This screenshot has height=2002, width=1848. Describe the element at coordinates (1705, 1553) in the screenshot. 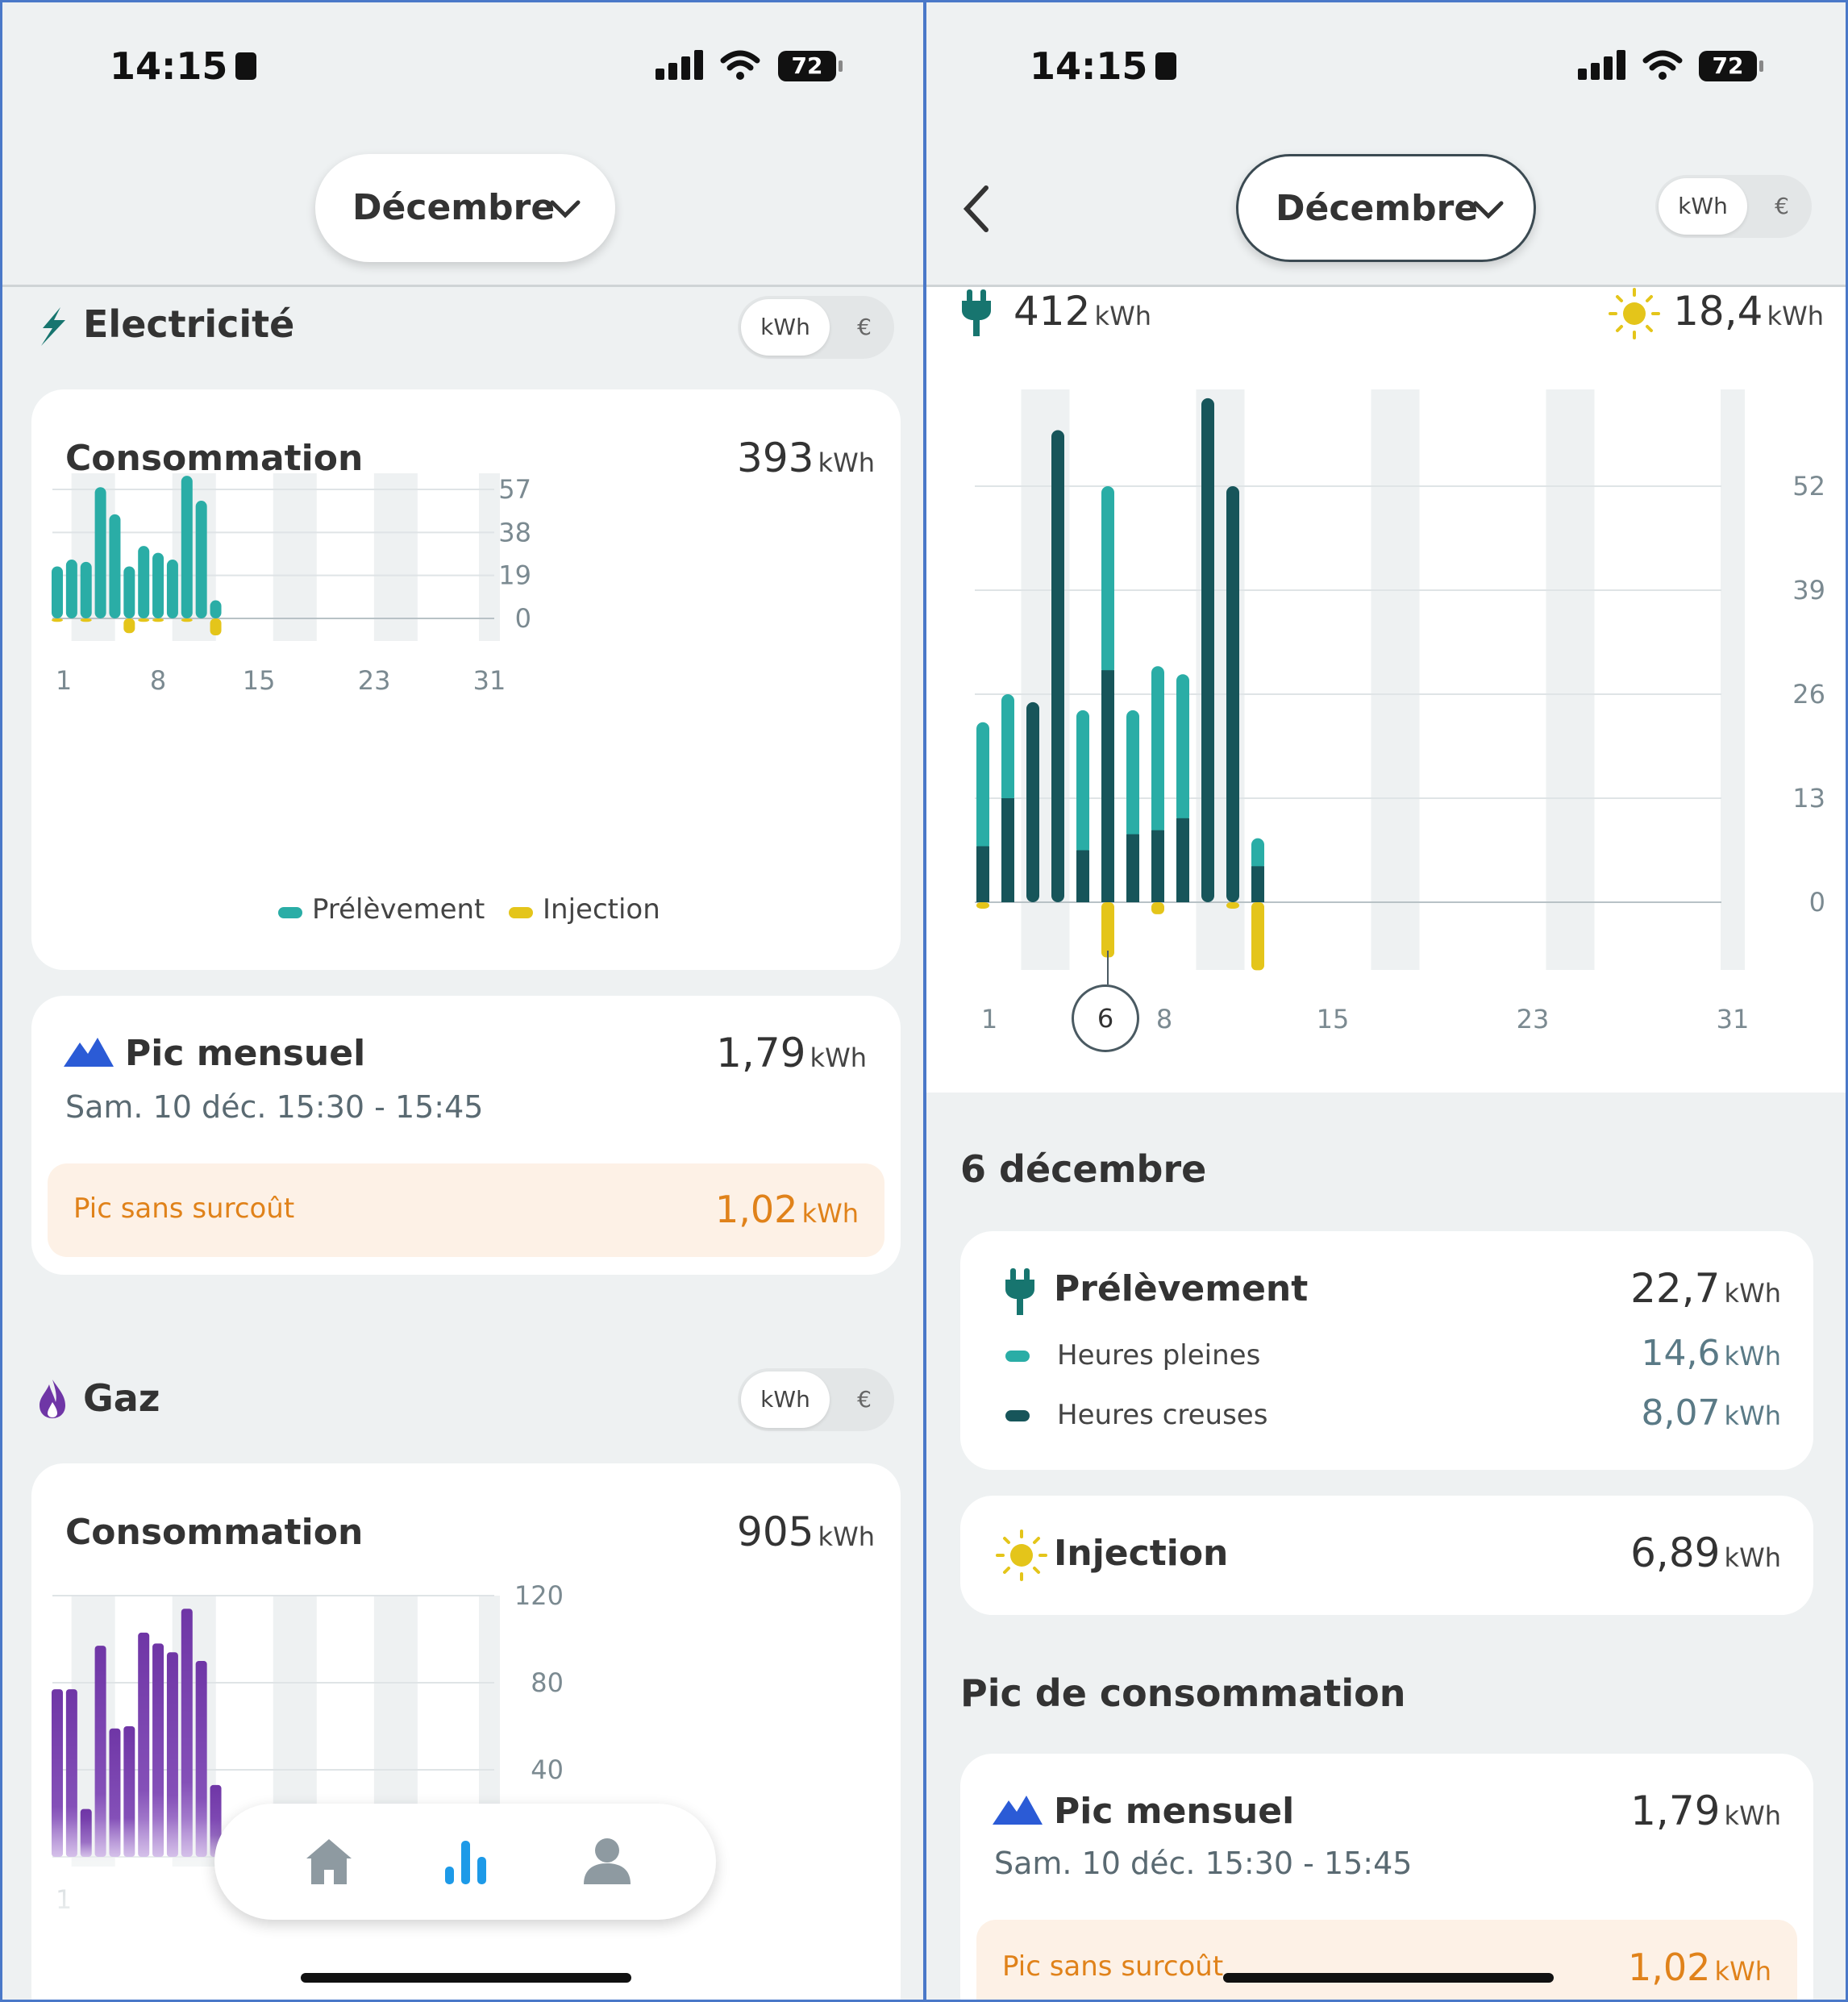

I see `inject-value: 6,89 kWh` at that location.